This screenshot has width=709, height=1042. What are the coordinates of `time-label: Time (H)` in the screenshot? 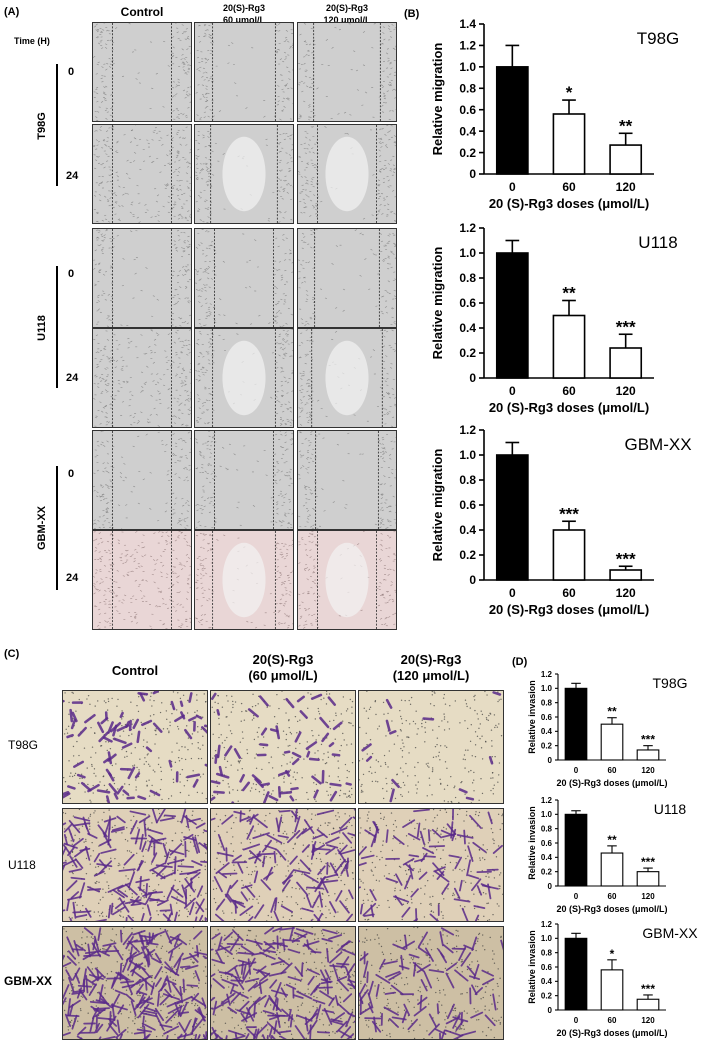 It's located at (32, 41).